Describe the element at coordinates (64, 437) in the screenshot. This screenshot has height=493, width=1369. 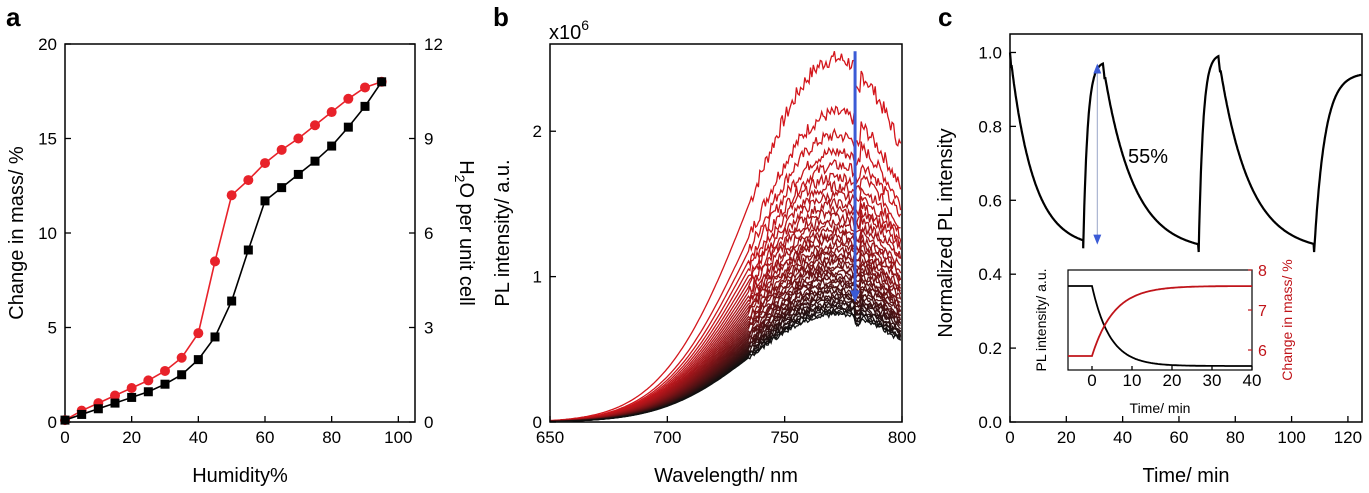
I see `chart-a-xtick-label: 0` at that location.